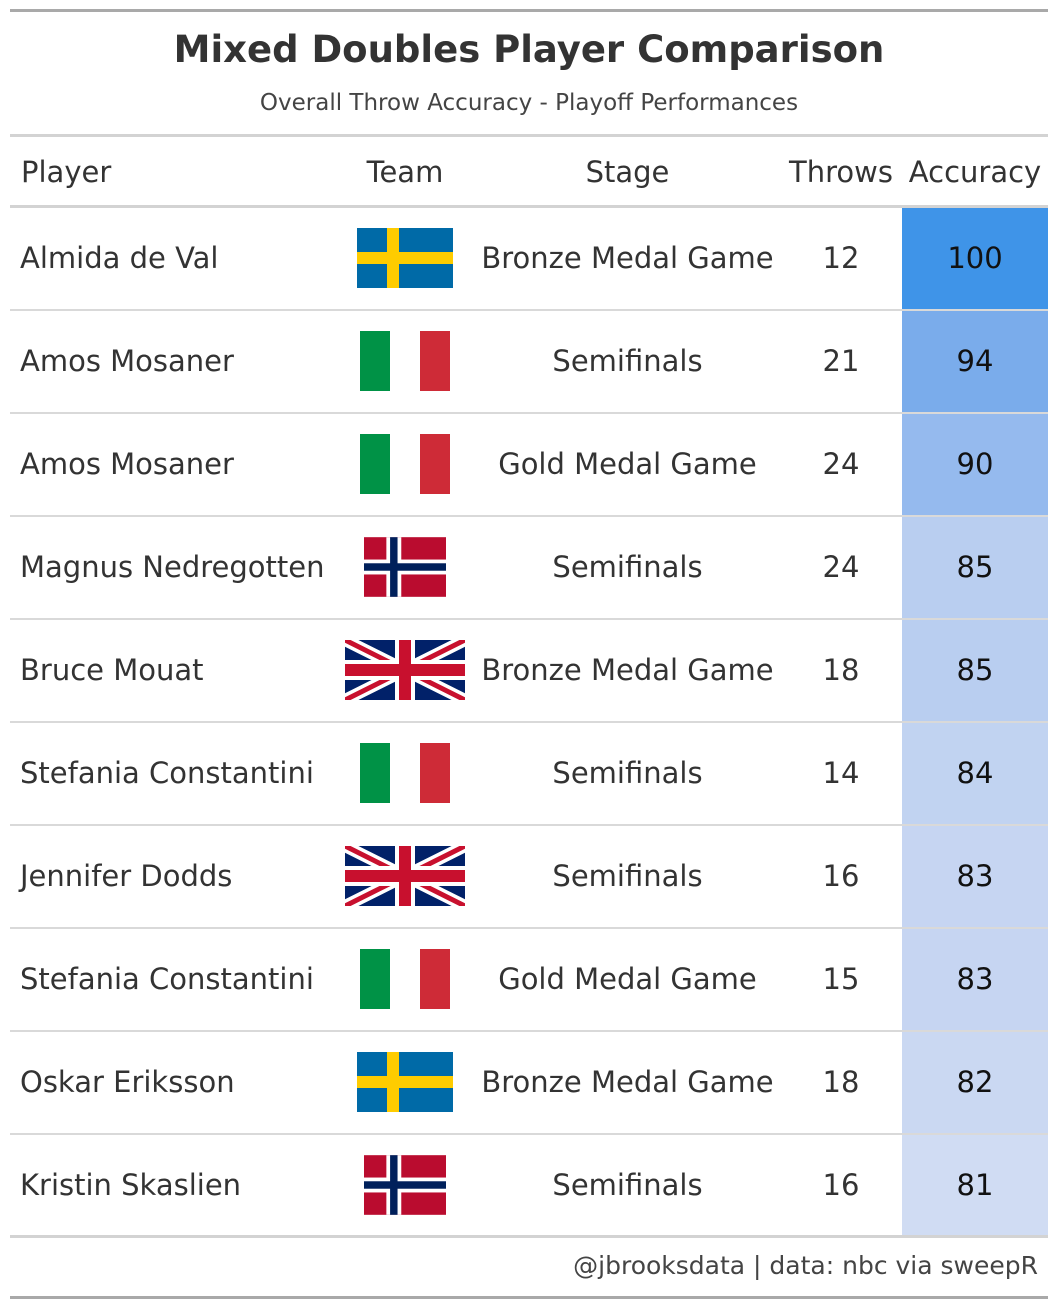  I want to click on accuracy-cell: 82, so click(975, 1082).